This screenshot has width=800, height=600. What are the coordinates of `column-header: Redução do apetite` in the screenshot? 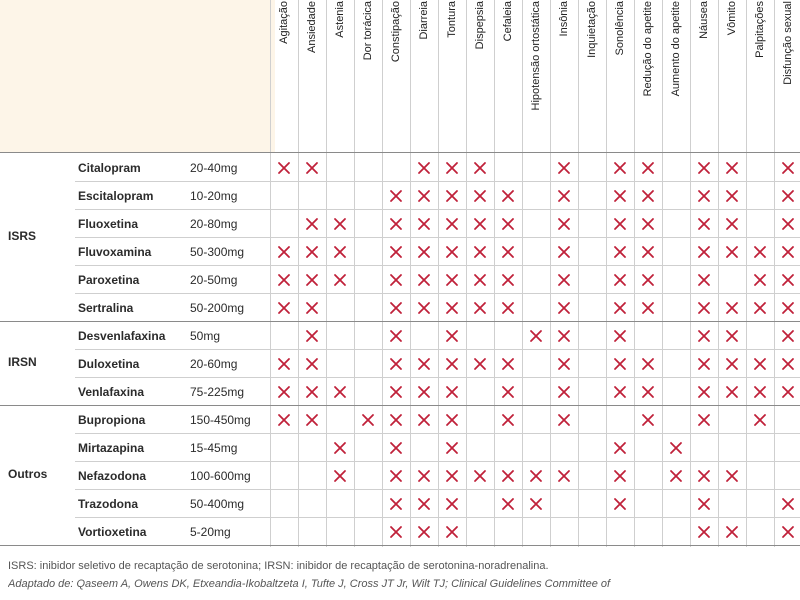 It's located at (648, 49).